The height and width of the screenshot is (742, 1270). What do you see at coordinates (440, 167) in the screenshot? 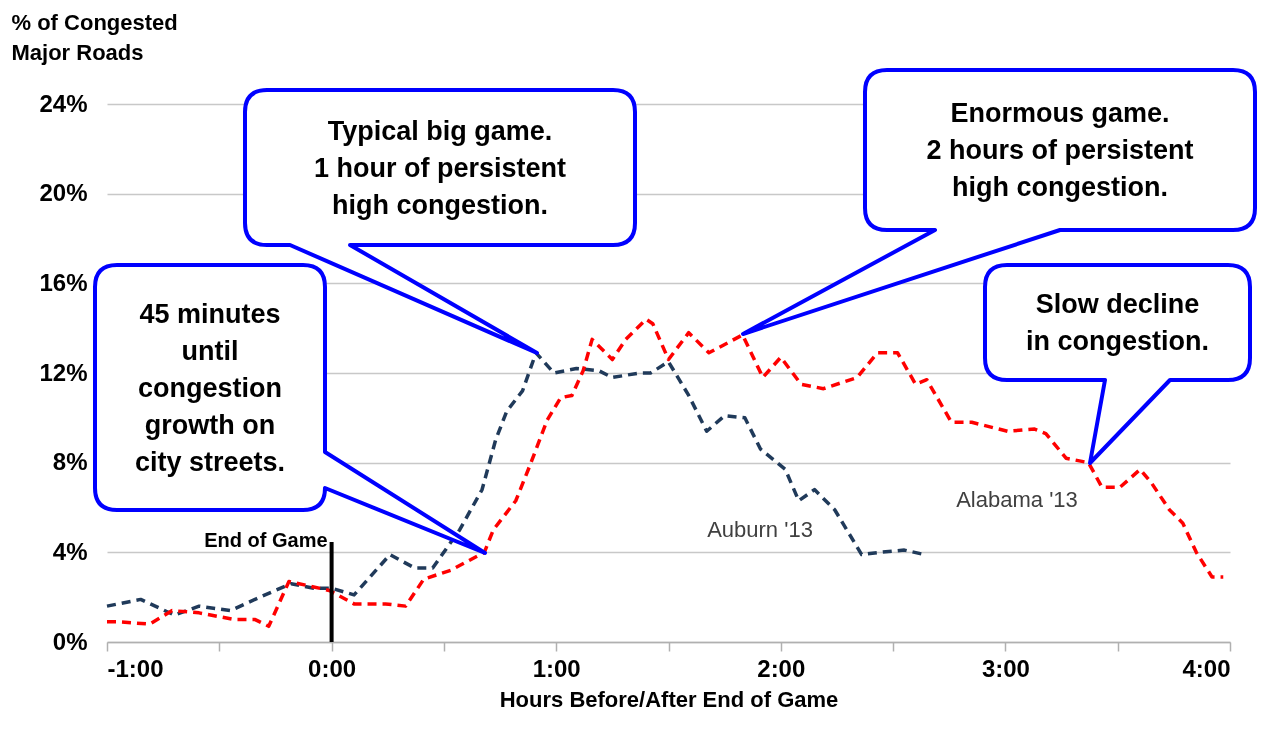
I see `annotation: Typical big game. 1 hour of persistent high congestion.` at bounding box center [440, 167].